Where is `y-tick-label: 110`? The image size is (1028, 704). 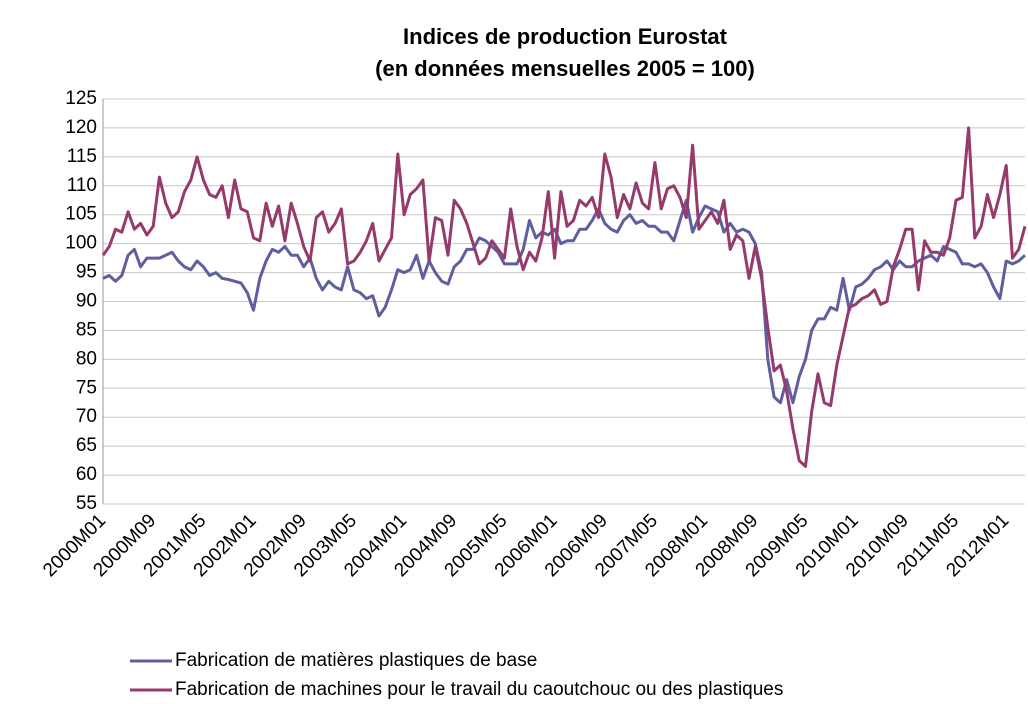 y-tick-label: 110 is located at coordinates (82, 185).